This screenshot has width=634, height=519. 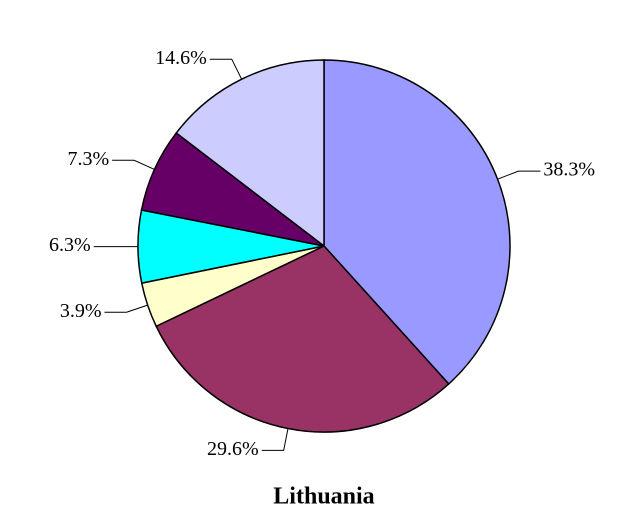 What do you see at coordinates (323, 497) in the screenshot?
I see `chart-title: Lithuania` at bounding box center [323, 497].